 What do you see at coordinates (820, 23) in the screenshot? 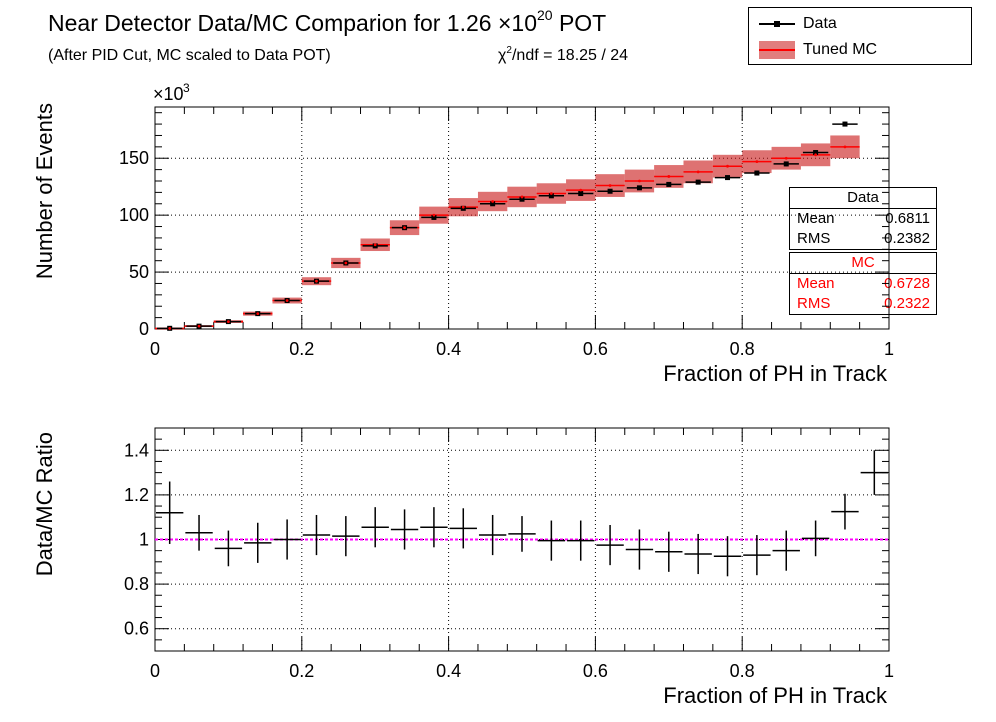
I see `legend-data-label: Data` at bounding box center [820, 23].